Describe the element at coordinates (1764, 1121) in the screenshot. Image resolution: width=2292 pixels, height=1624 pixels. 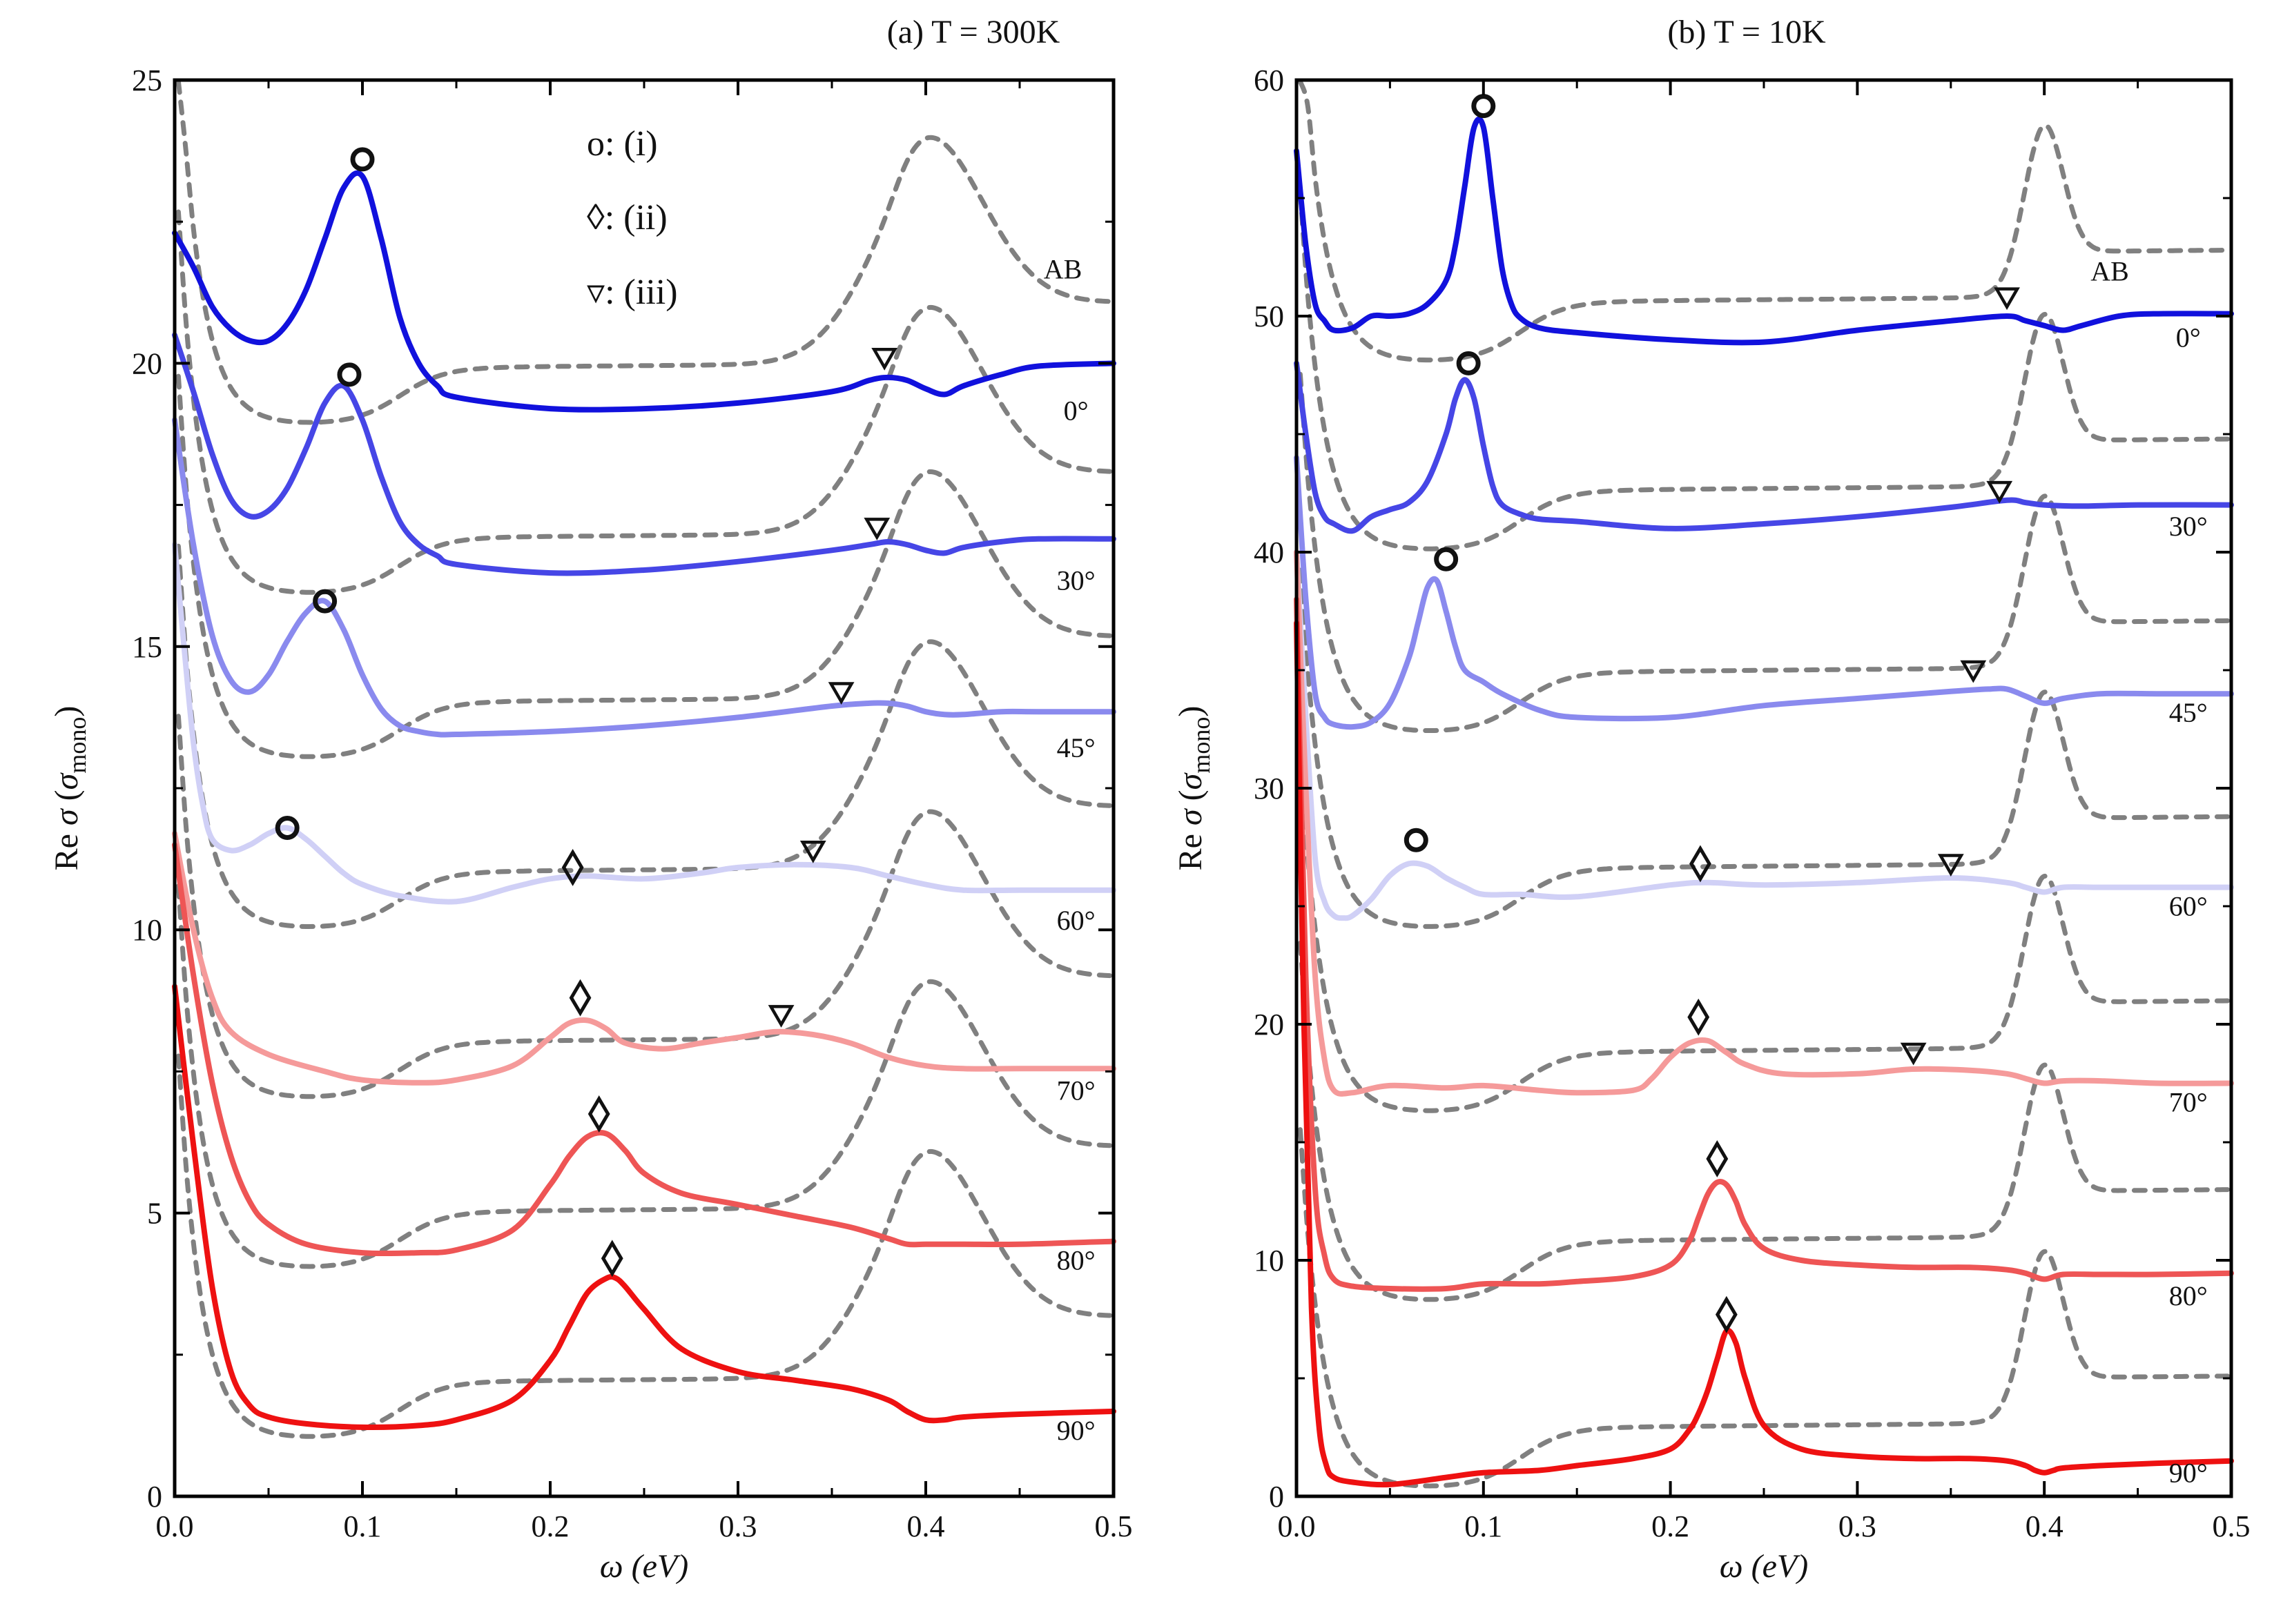
I see `panel-b-dashed-curve-80°` at that location.